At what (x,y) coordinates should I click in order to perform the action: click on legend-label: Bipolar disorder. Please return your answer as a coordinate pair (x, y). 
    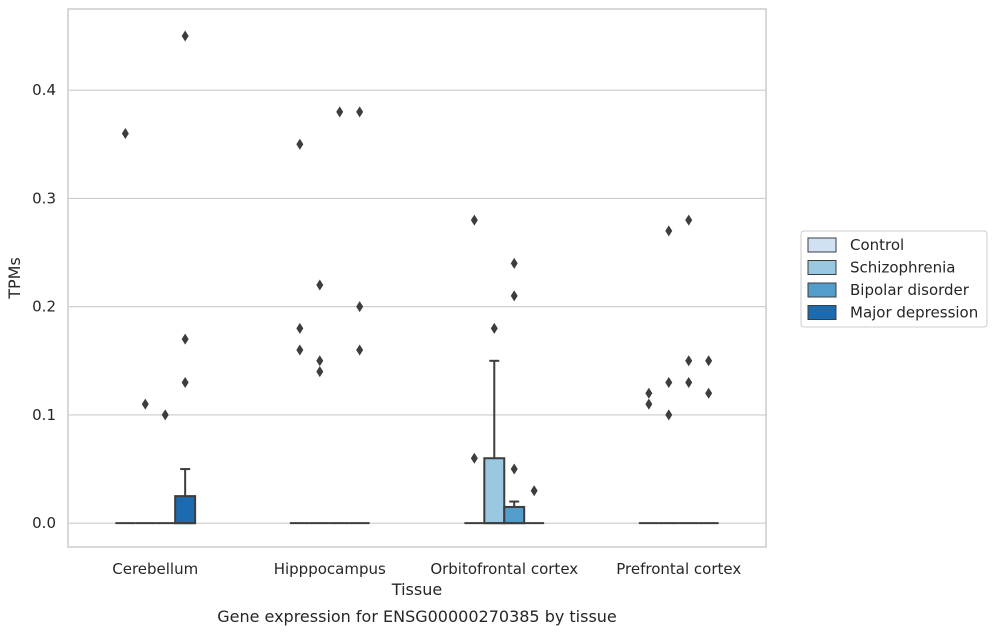
    Looking at the image, I should click on (910, 290).